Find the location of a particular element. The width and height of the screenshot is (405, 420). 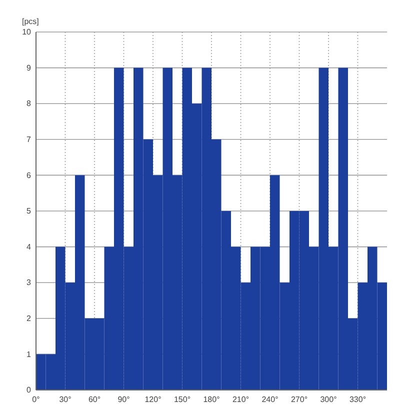

y-tick-label: 1 is located at coordinates (29, 354).